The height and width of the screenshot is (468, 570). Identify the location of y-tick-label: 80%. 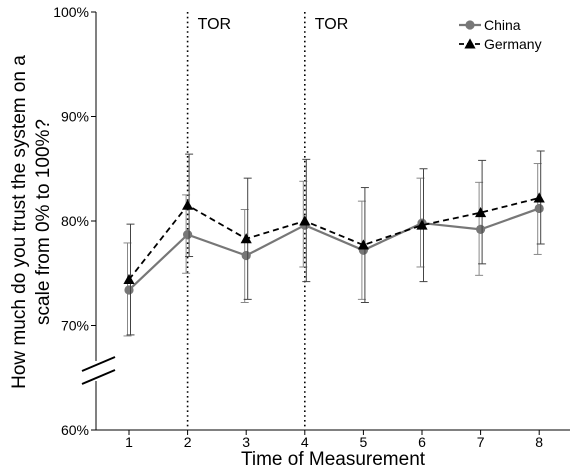
(75, 221).